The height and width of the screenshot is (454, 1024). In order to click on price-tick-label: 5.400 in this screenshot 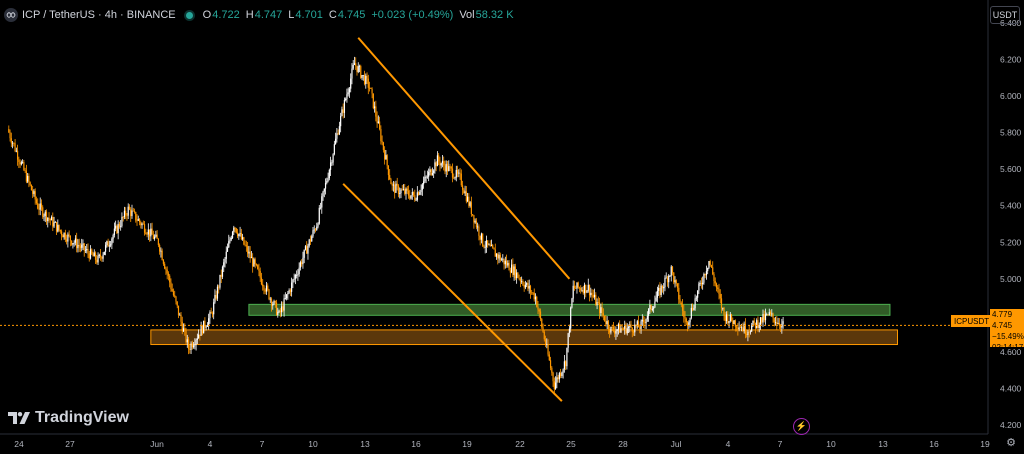, I will do `click(1011, 206)`.